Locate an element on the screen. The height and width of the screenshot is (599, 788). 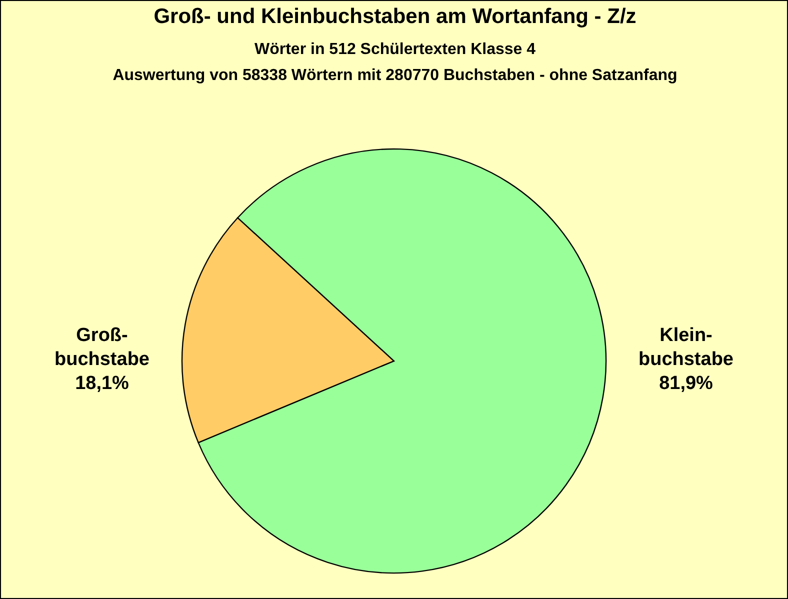
slice-label: Klein-buchstabe is located at coordinates (686, 347).